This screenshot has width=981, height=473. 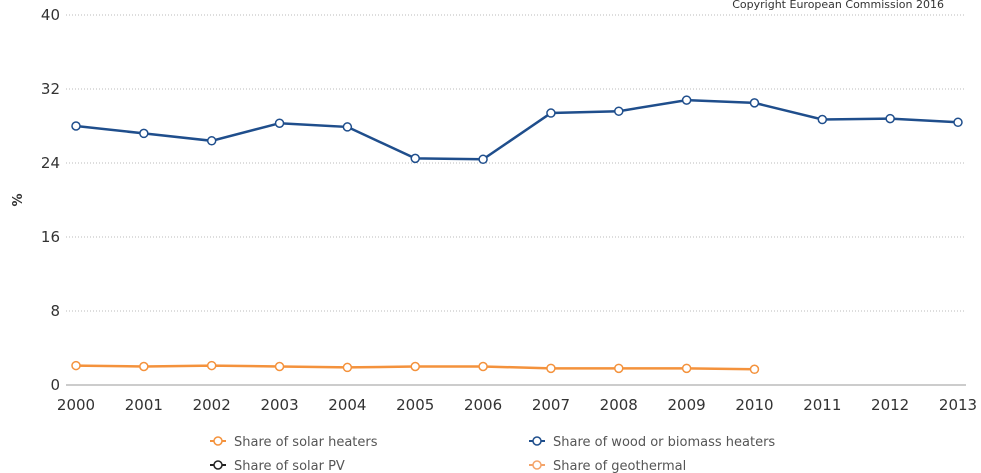 What do you see at coordinates (619, 466) in the screenshot?
I see `legend-label: Share of geothermal` at bounding box center [619, 466].